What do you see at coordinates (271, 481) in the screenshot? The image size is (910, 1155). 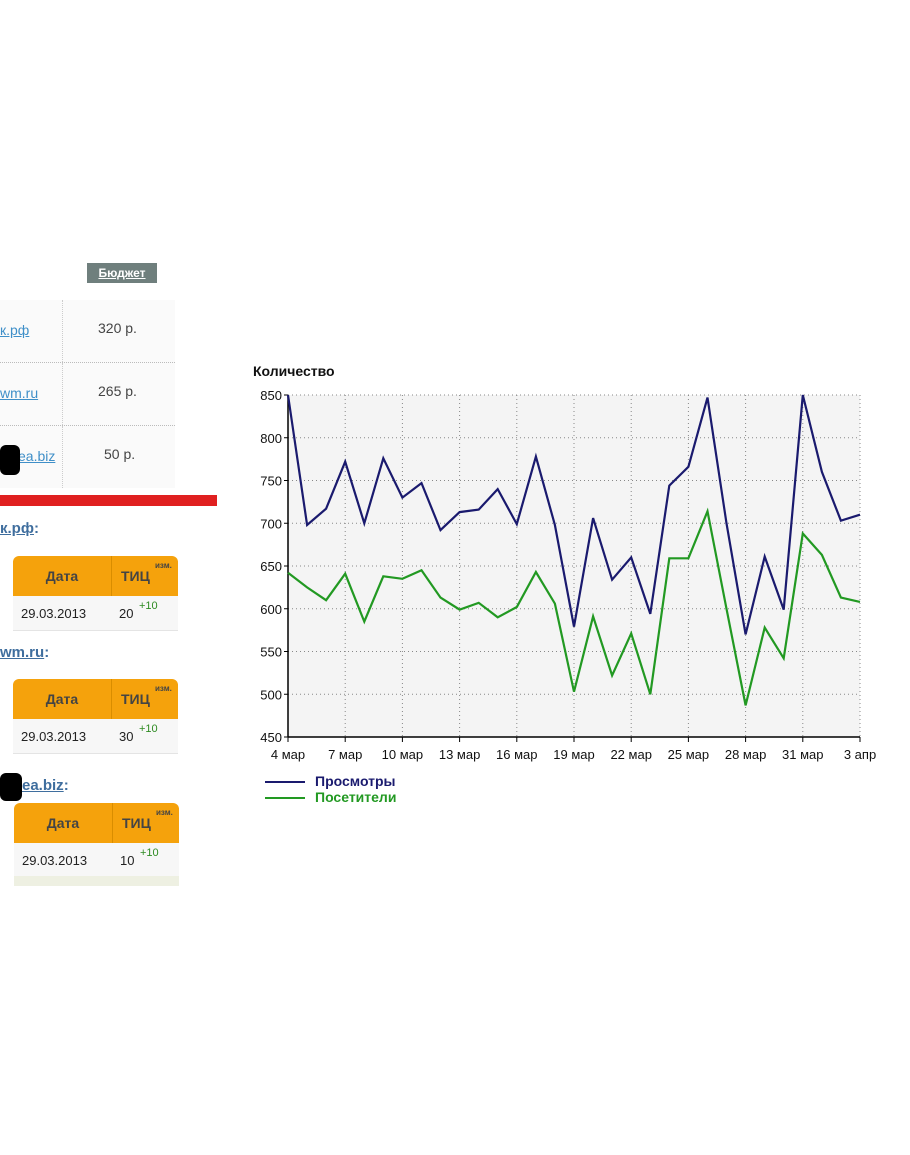 I see `y-tick-label: 750` at bounding box center [271, 481].